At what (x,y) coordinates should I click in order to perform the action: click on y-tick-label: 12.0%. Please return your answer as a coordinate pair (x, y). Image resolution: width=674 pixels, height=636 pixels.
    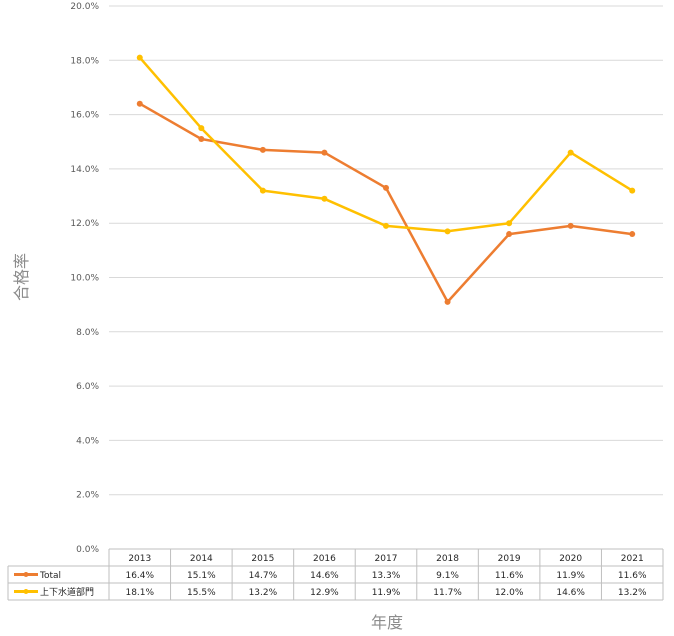
    Looking at the image, I should click on (84, 224).